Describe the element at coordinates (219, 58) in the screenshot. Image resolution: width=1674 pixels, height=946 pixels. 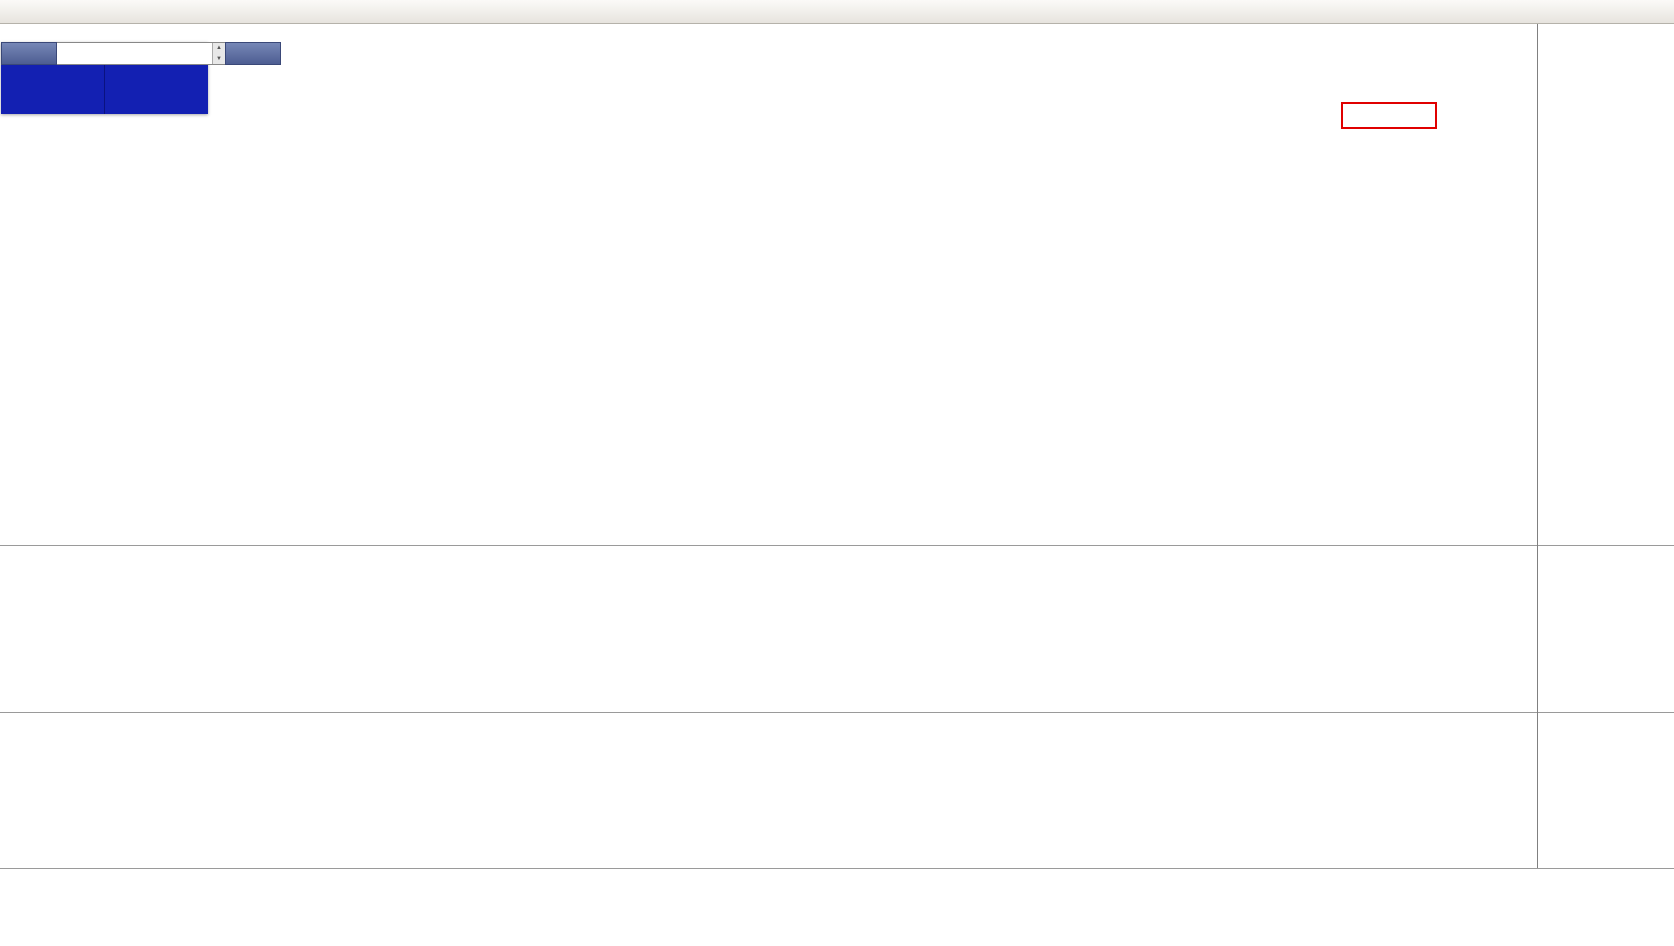
I see `volume-decrease-button: ▼` at that location.